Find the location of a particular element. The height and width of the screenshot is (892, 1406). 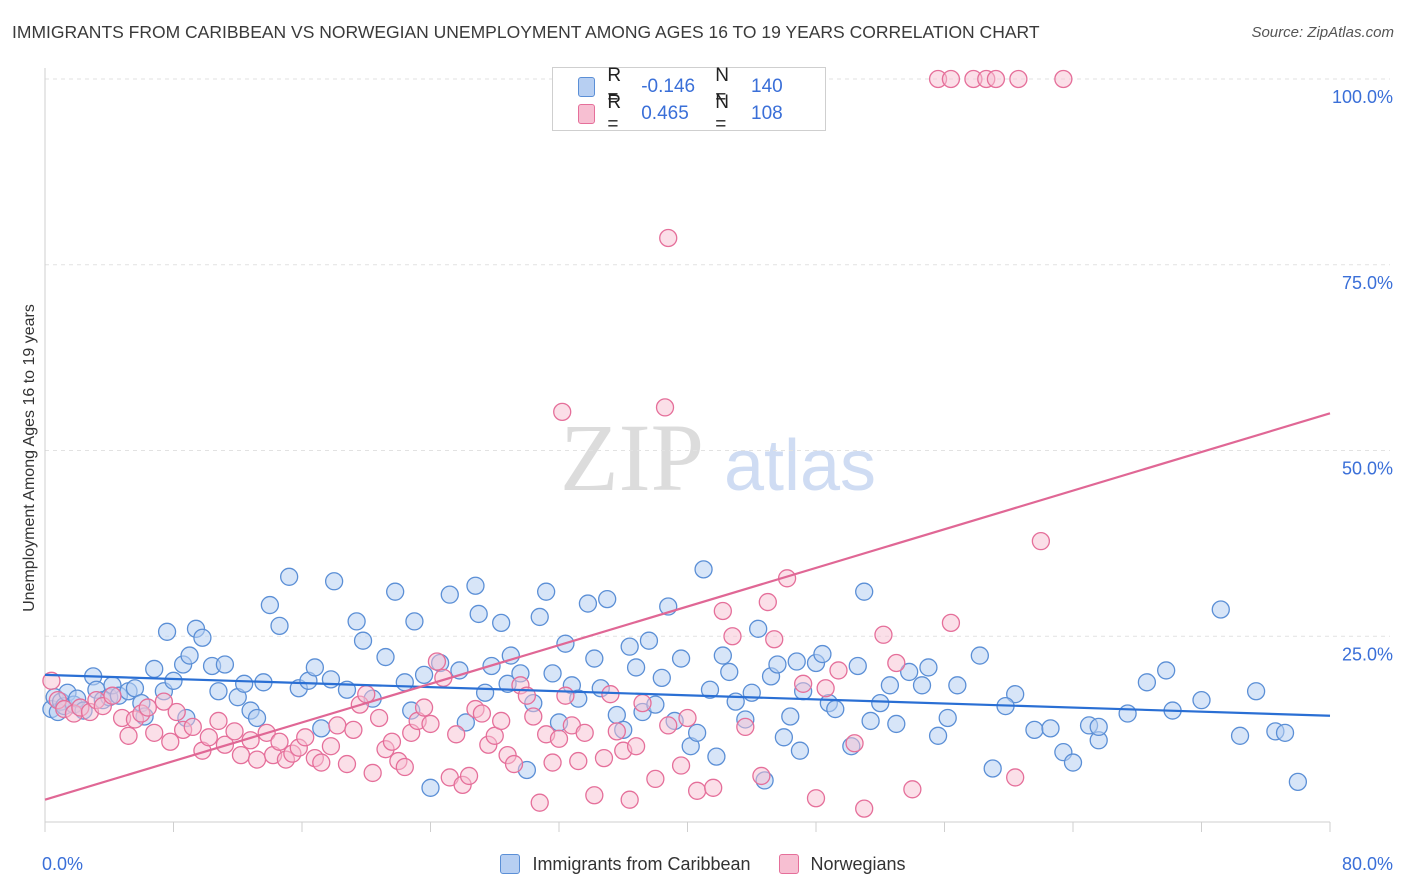

legend-item-norwegians: Norwegians is located at coordinates (842, 864).